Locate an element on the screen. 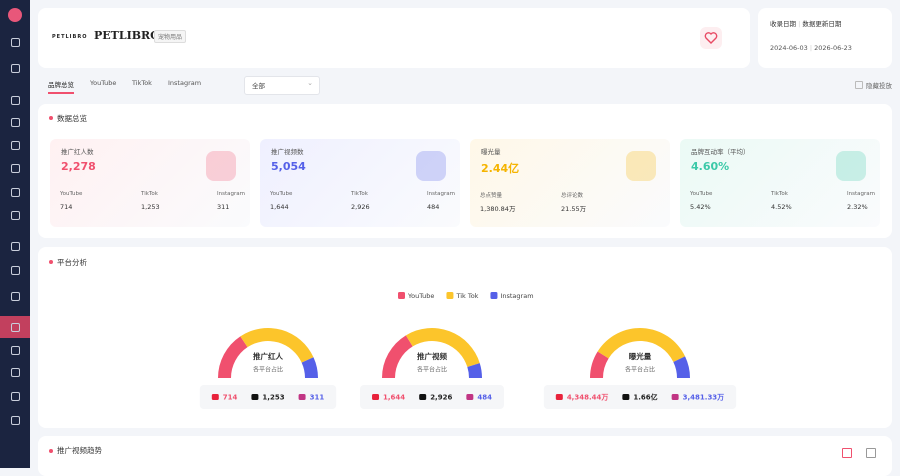  card-title: 品牌互动率（平均） is located at coordinates (720, 152).